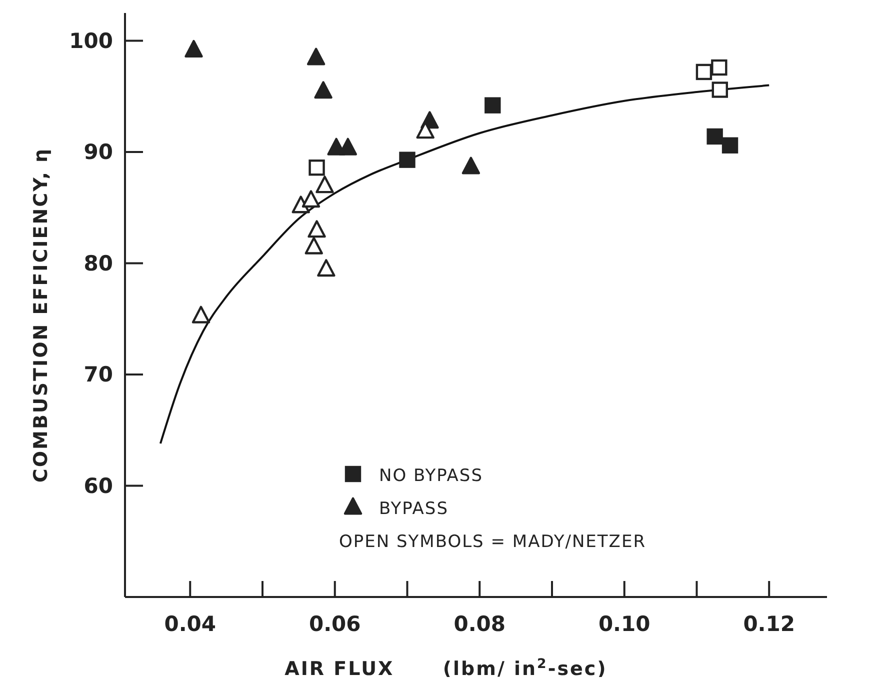 This screenshot has height=685, width=874. I want to click on y-tick-label: 60, so click(98, 486).